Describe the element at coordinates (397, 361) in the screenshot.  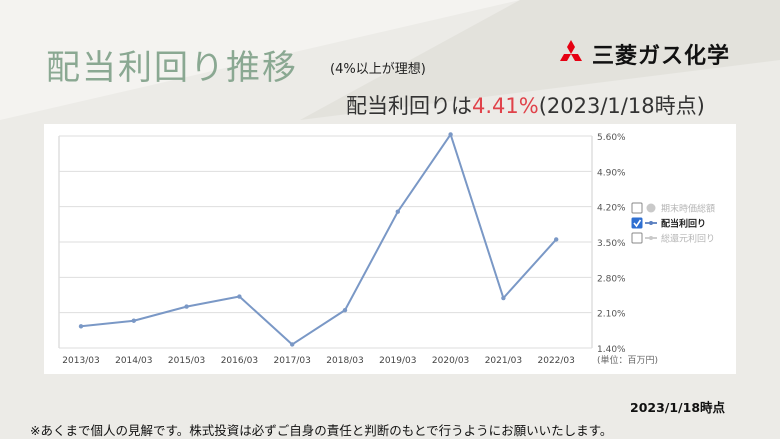
I see `x-tick-label: 2019/03` at that location.